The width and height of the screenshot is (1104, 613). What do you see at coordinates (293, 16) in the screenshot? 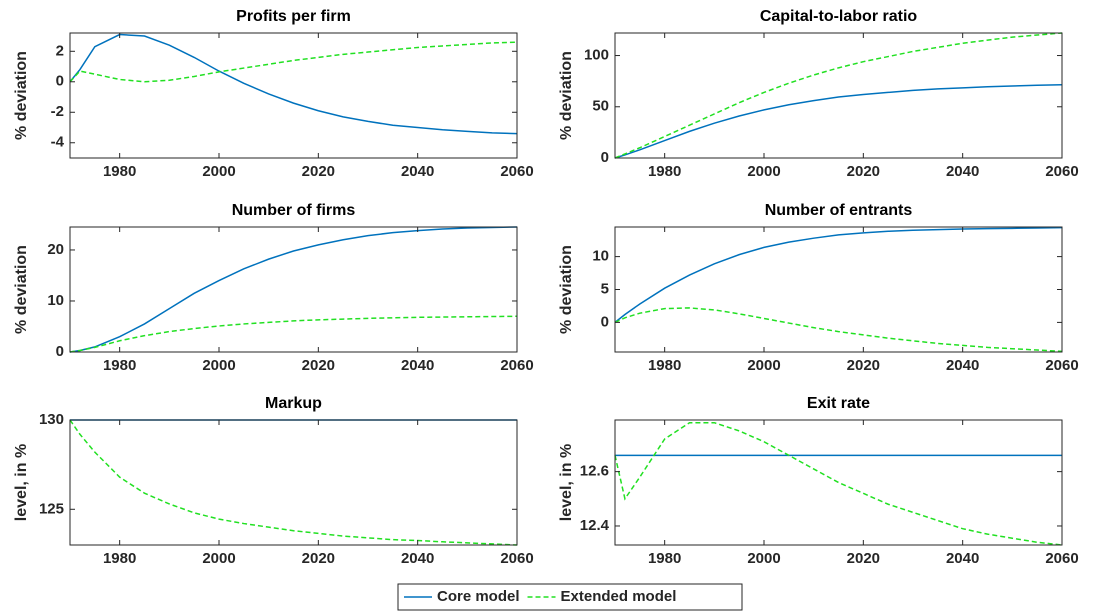
I see `chart-title: Profits per firm` at bounding box center [293, 16].